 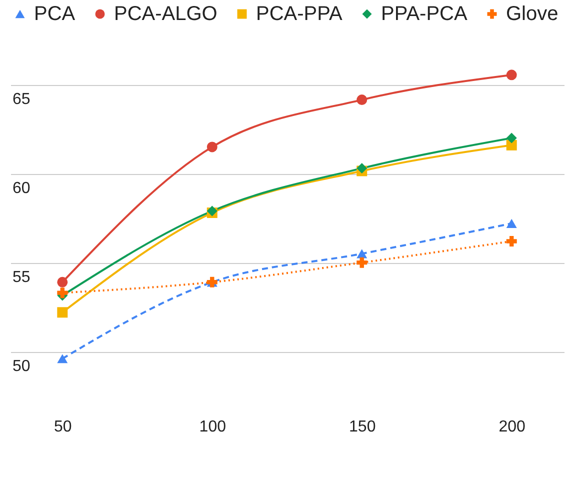 What do you see at coordinates (21, 99) in the screenshot?
I see `y-tick-label: 65` at bounding box center [21, 99].